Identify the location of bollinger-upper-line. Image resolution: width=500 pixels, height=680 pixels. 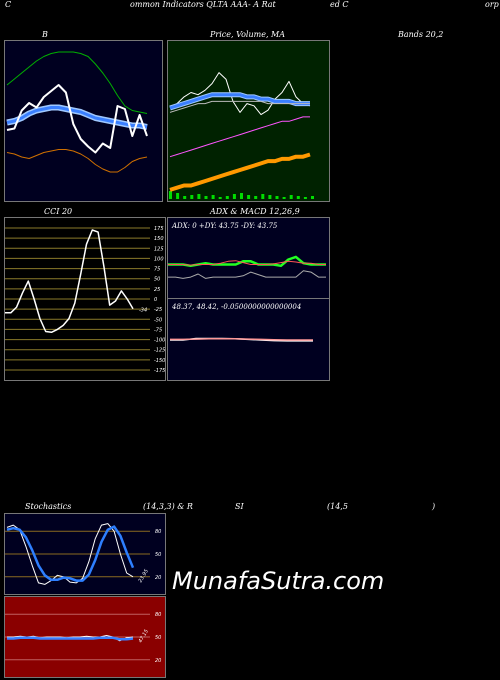
(77, 82).